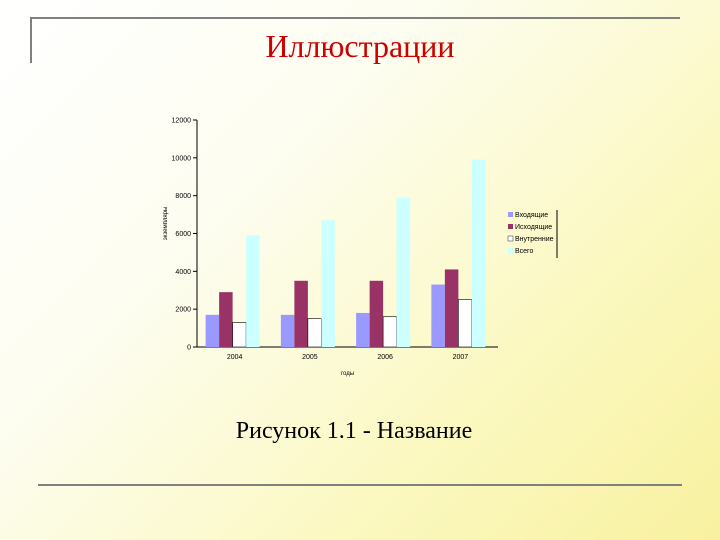  Describe the element at coordinates (183, 234) in the screenshot. I see `y-tick-label: 6000` at that location.